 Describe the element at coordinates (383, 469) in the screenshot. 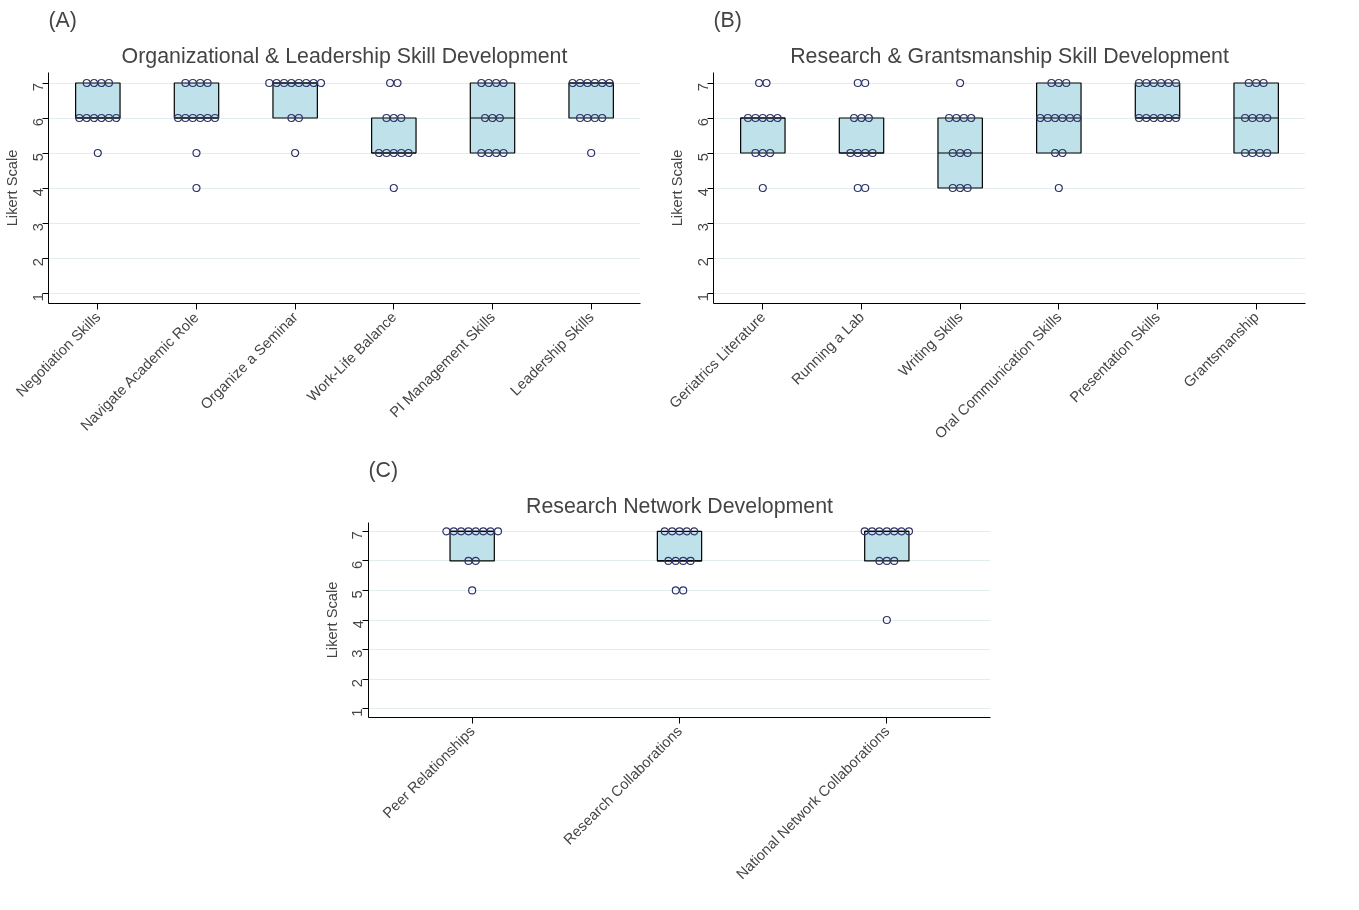

I see `text: (C)` at that location.